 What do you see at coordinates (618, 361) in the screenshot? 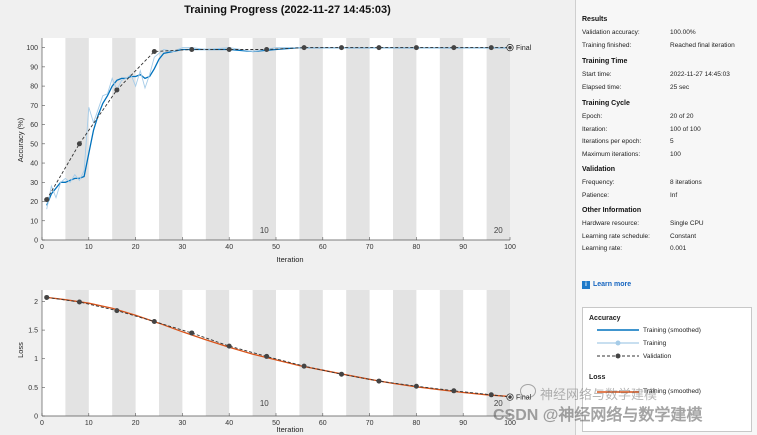
I see `legend-swatches` at bounding box center [618, 361].